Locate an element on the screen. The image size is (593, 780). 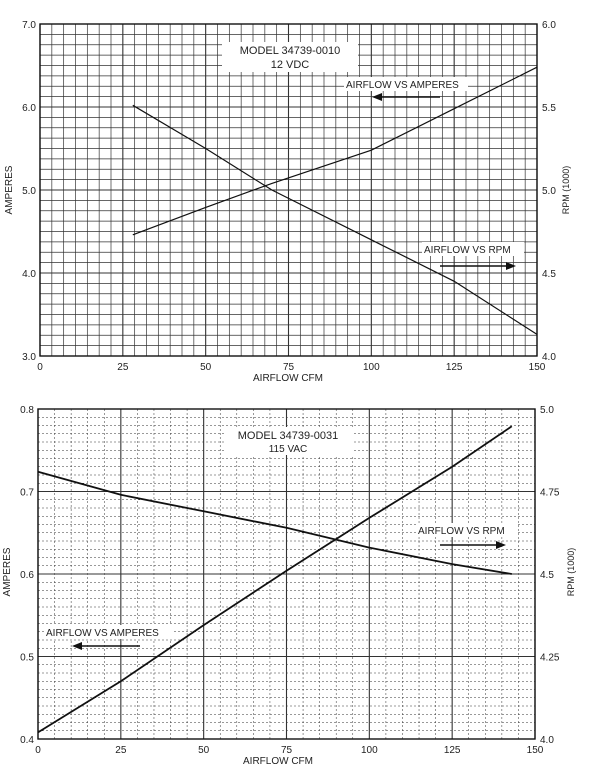
chart-2-subtitle: 115 VAC is located at coordinates (288, 449).